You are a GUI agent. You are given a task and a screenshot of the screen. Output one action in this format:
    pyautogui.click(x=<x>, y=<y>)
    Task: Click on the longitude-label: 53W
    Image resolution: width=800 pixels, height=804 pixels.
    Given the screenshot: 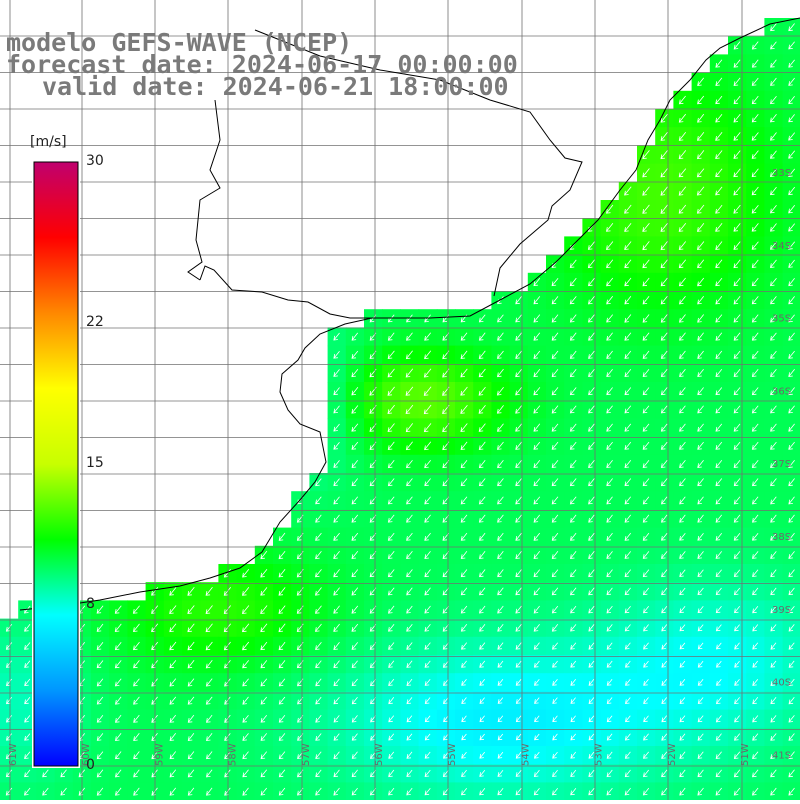 What is the action you would take?
    pyautogui.click(x=599, y=754)
    